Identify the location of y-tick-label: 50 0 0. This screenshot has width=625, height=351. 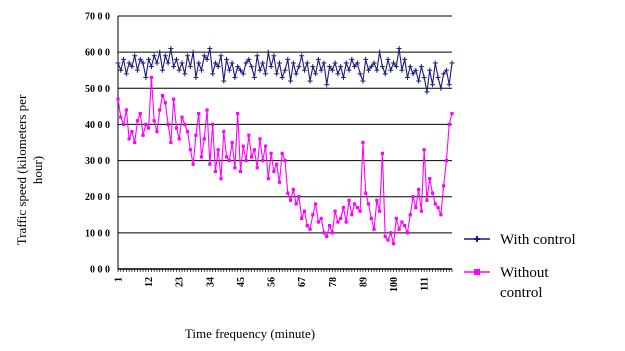
(97, 89).